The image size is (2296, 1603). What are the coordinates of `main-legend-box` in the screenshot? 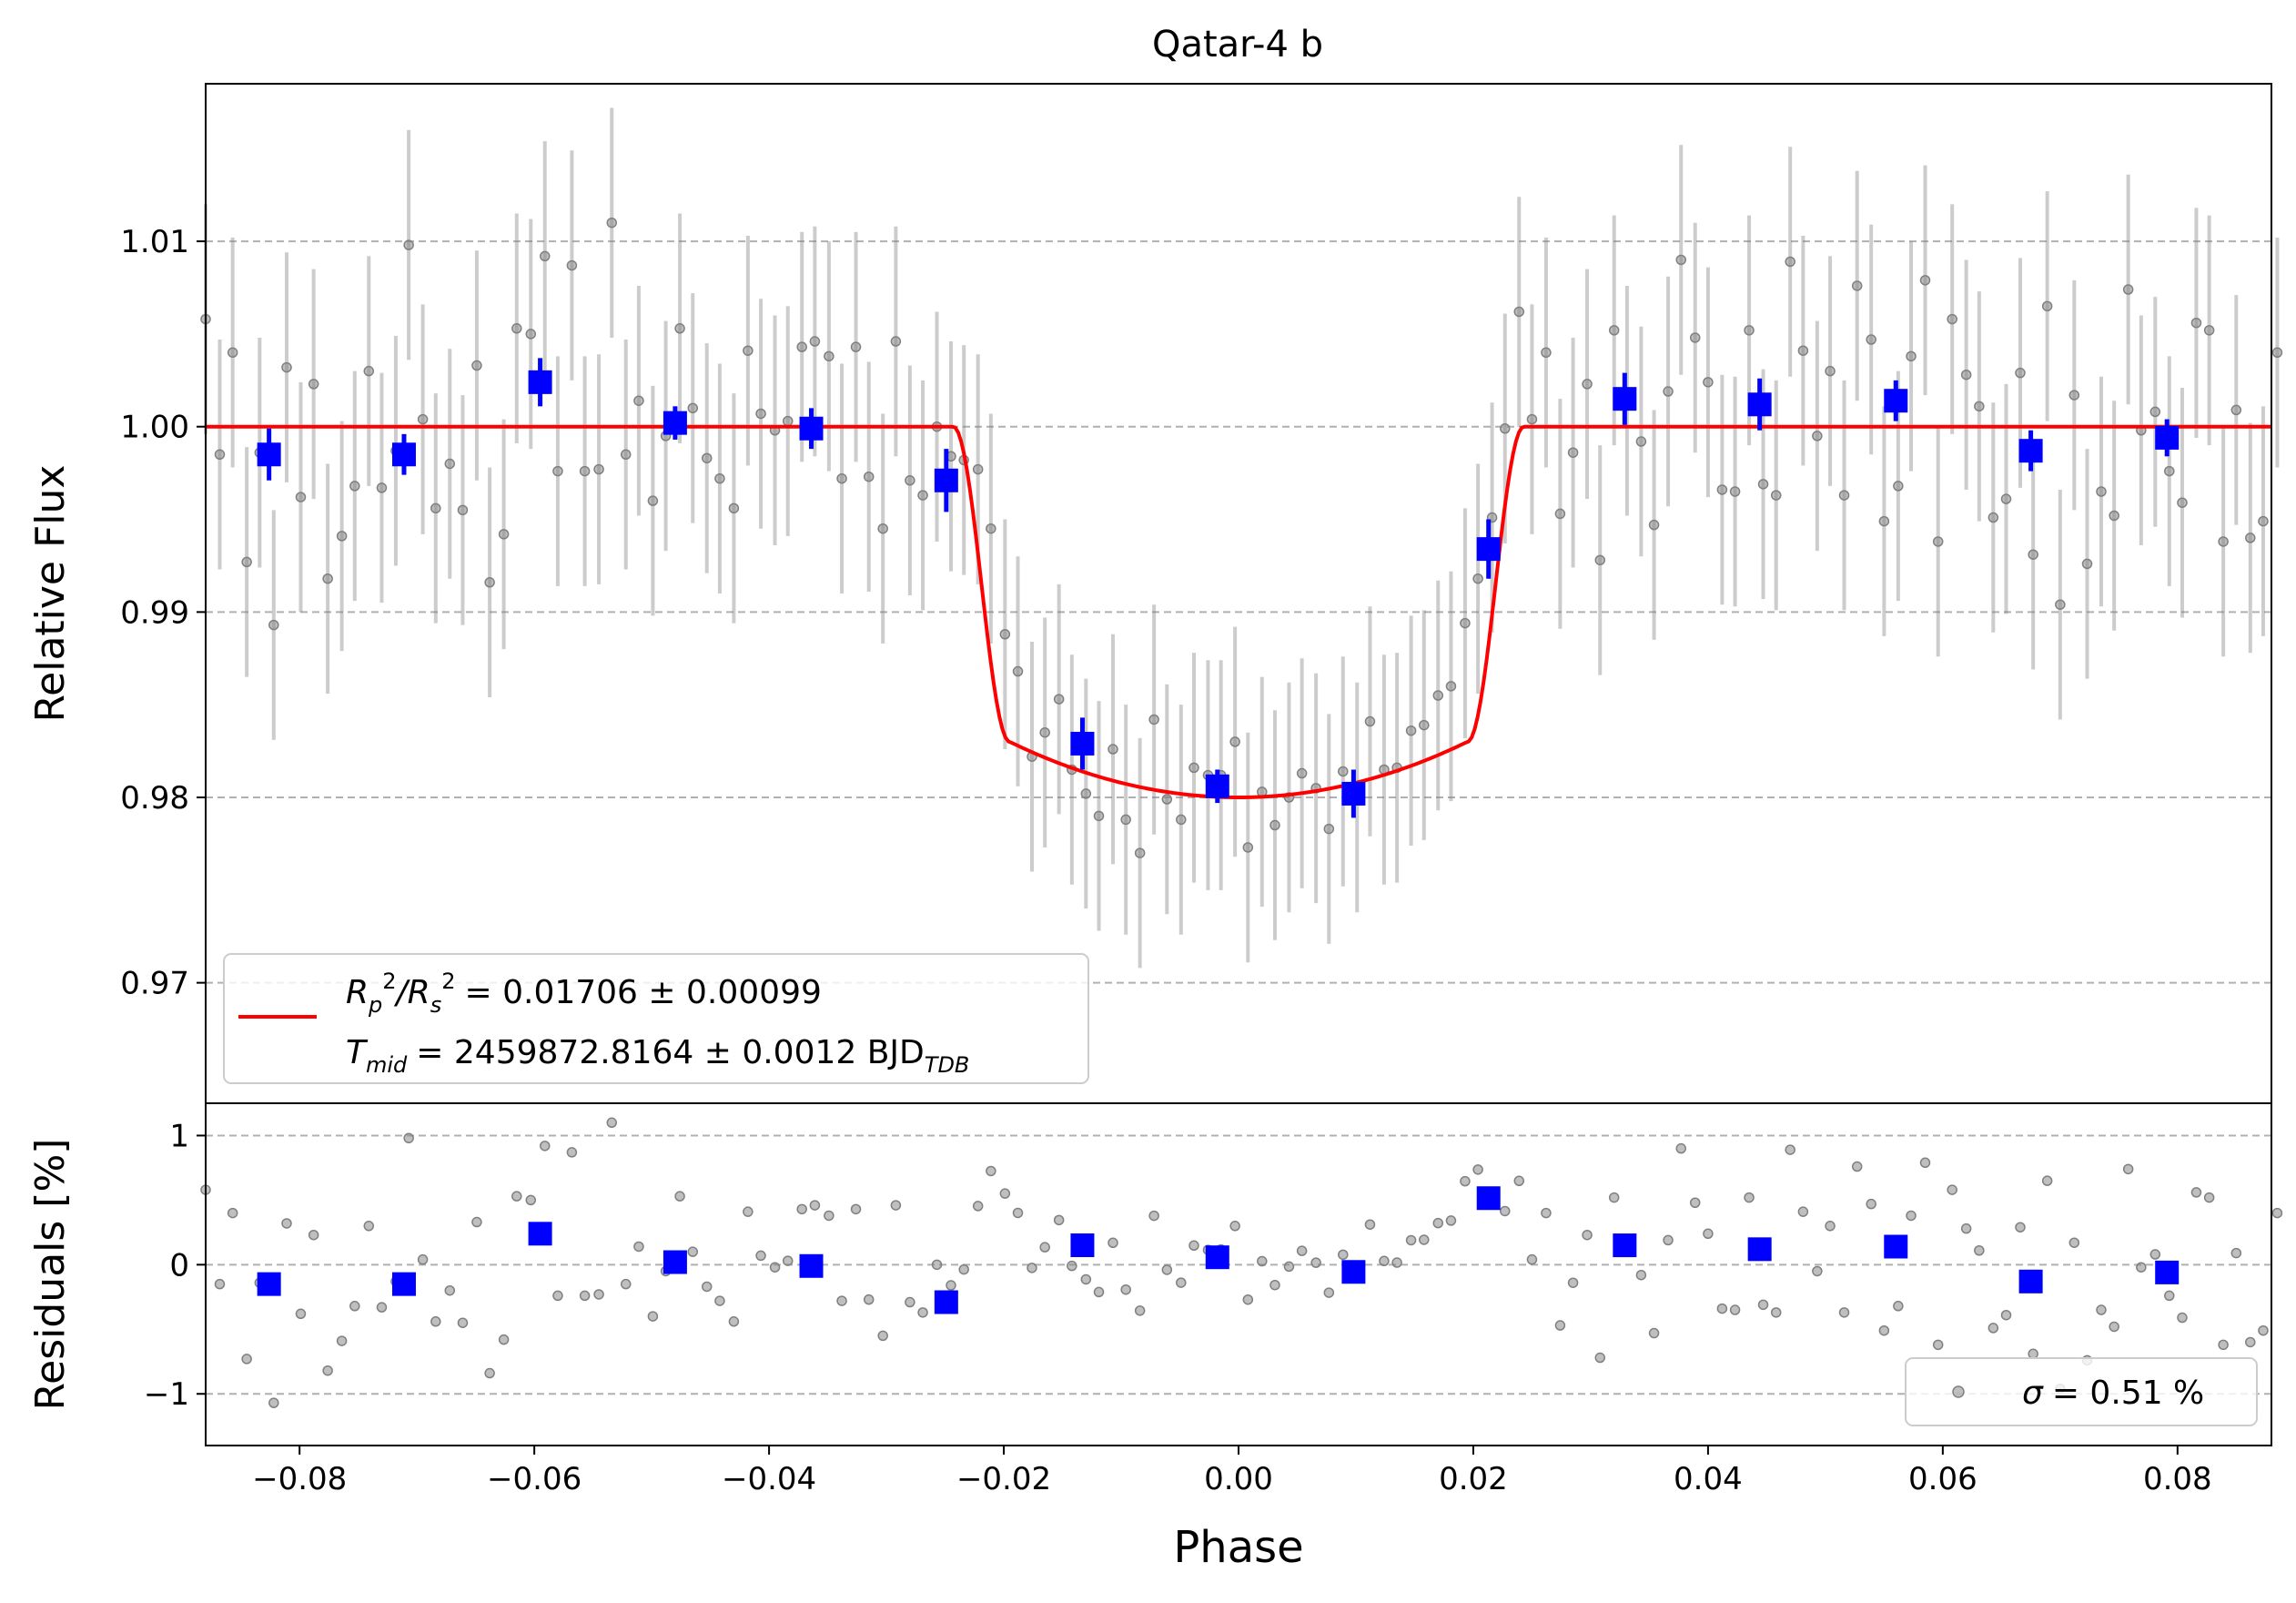 It's located at (656, 1018).